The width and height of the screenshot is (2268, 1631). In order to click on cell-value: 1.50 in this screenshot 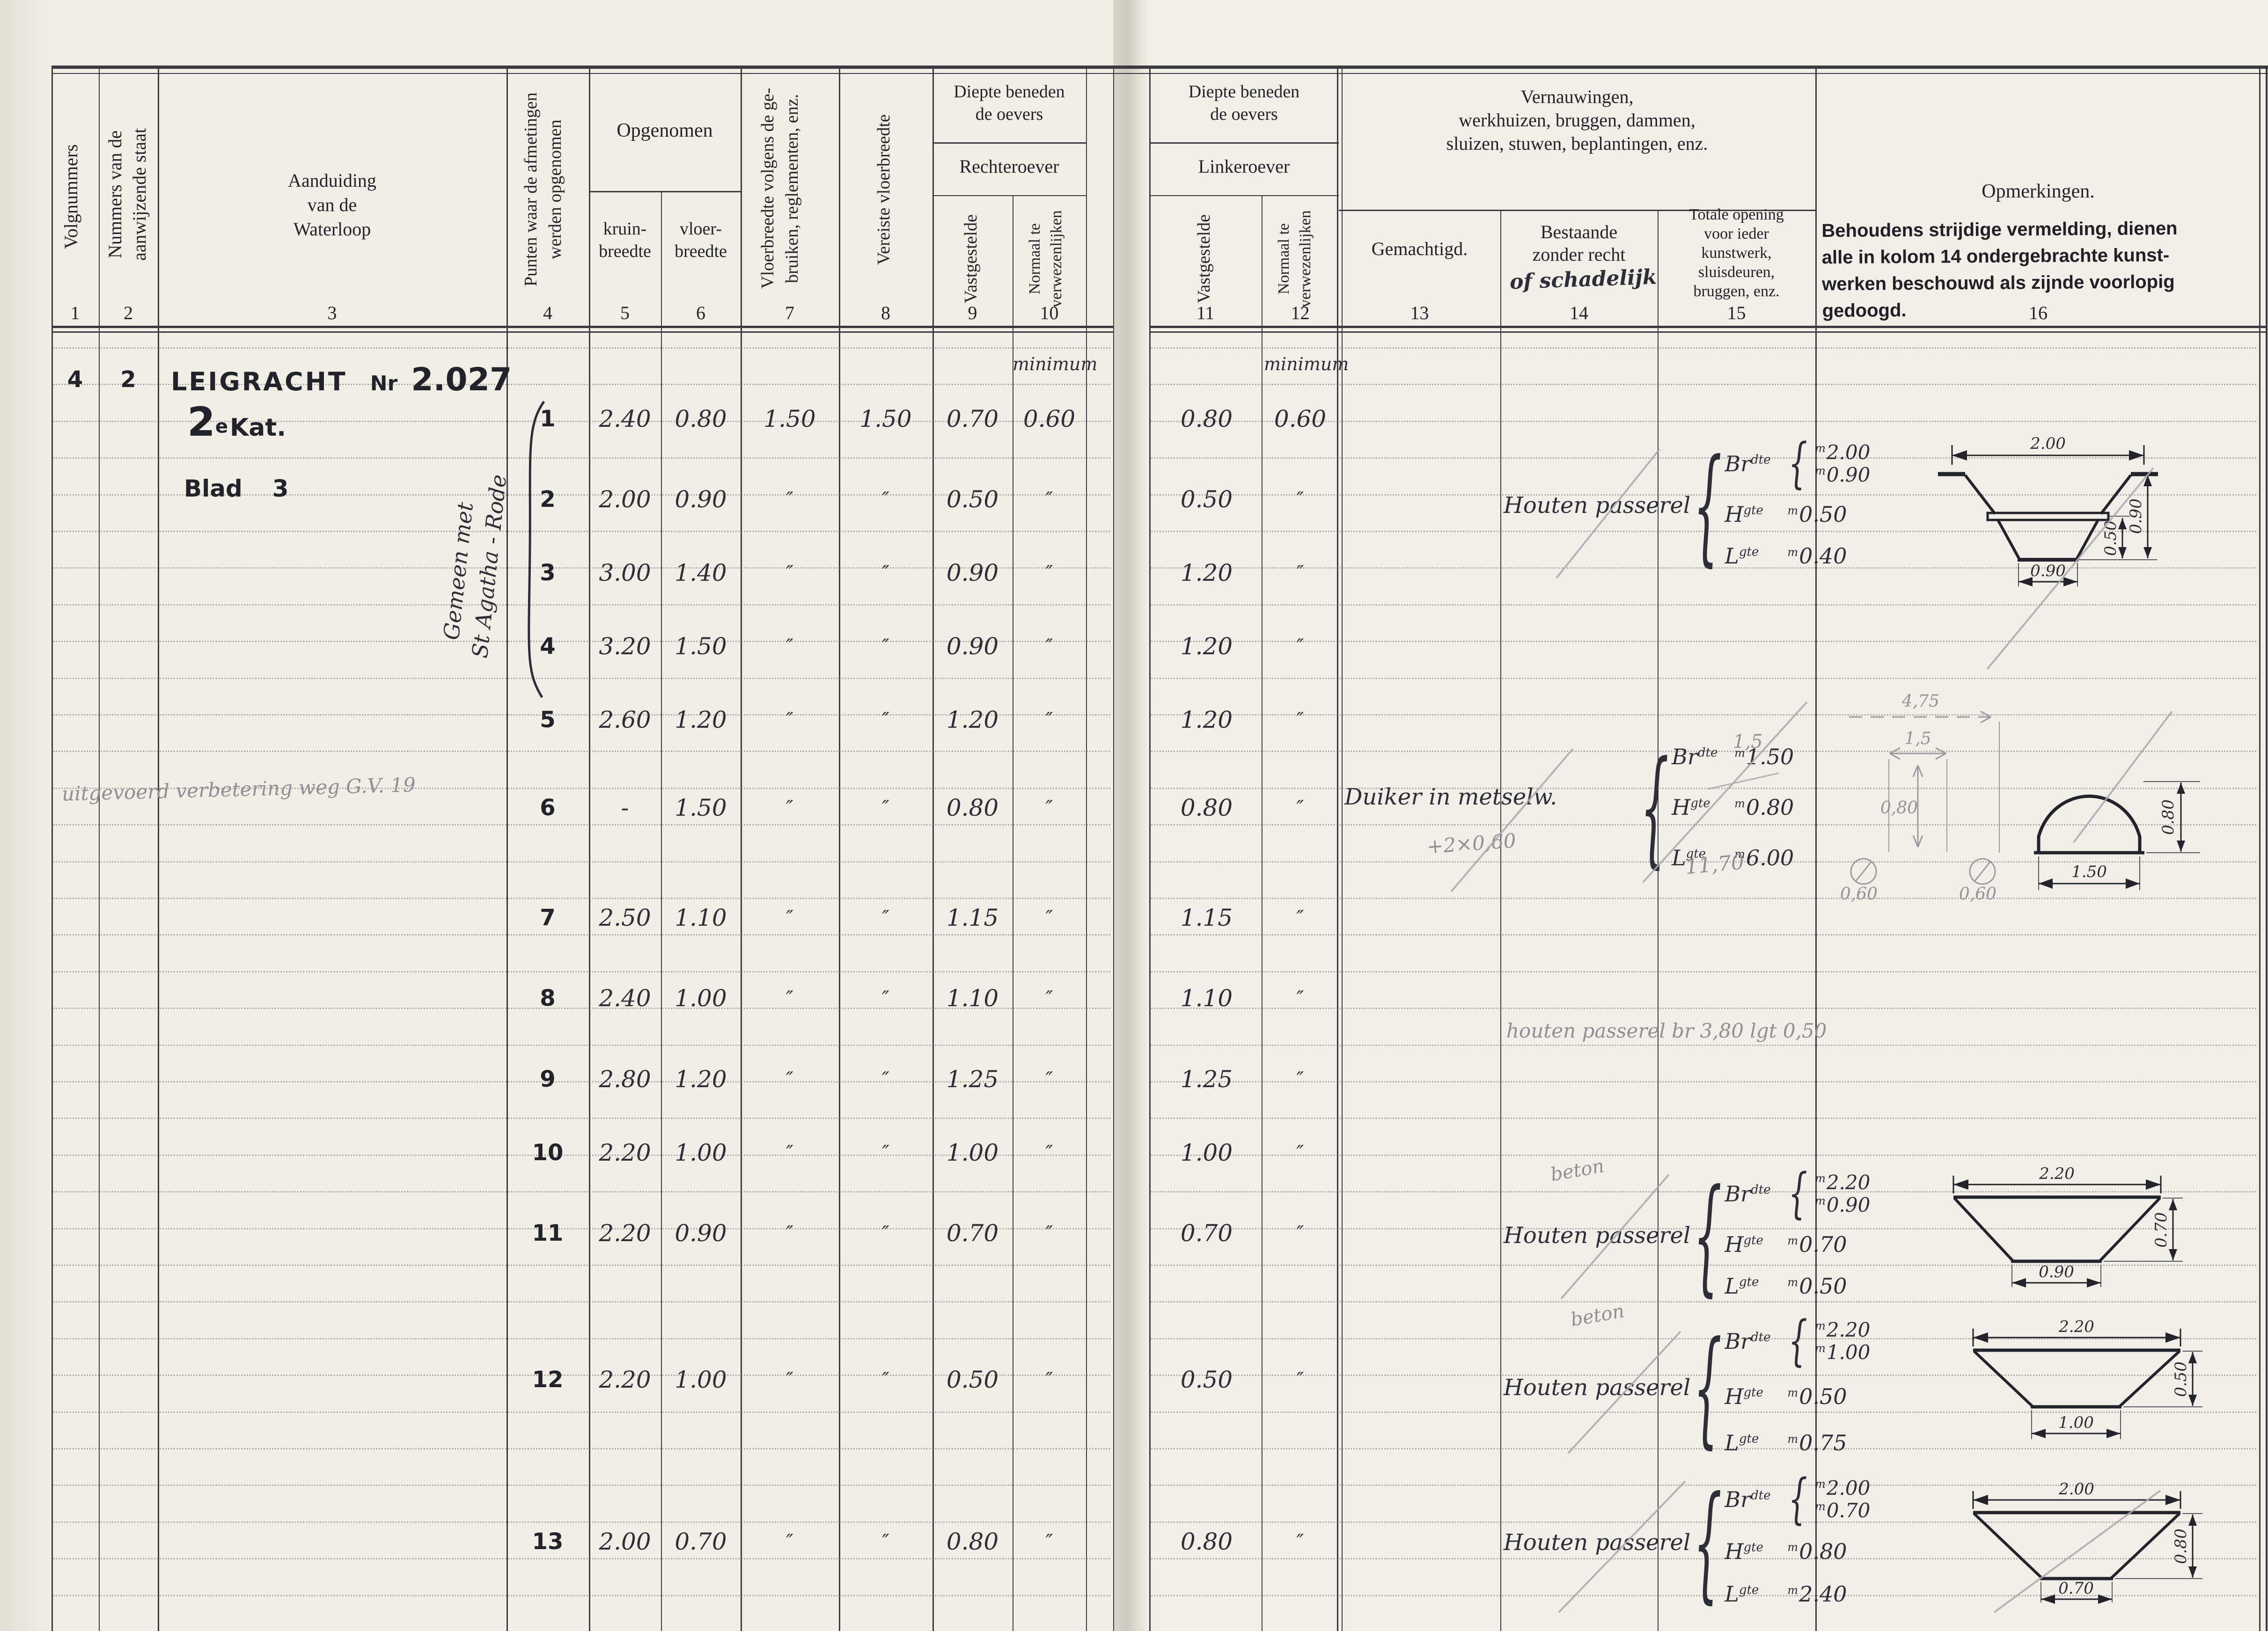, I will do `click(885, 419)`.